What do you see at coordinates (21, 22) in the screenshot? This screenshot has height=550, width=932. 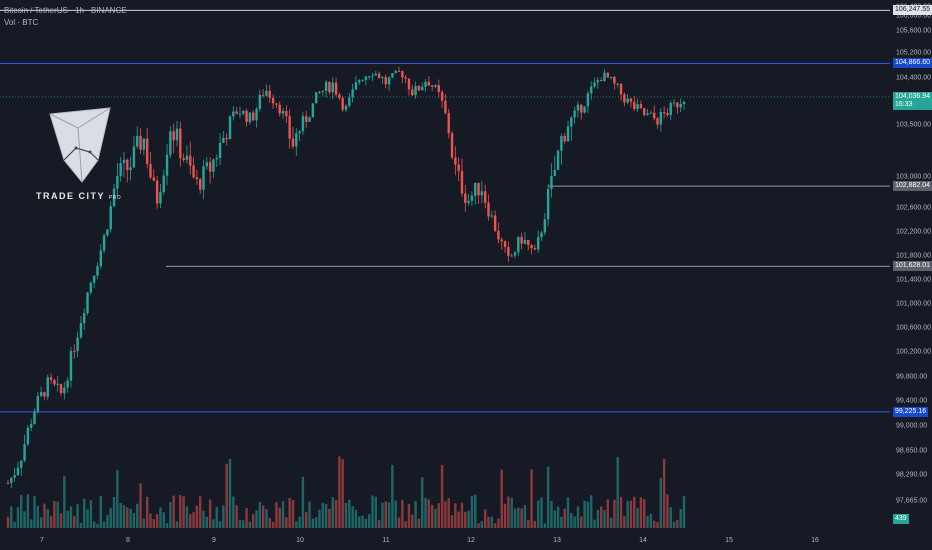 I see `volume-indicator-label: Vol · BTC` at bounding box center [21, 22].